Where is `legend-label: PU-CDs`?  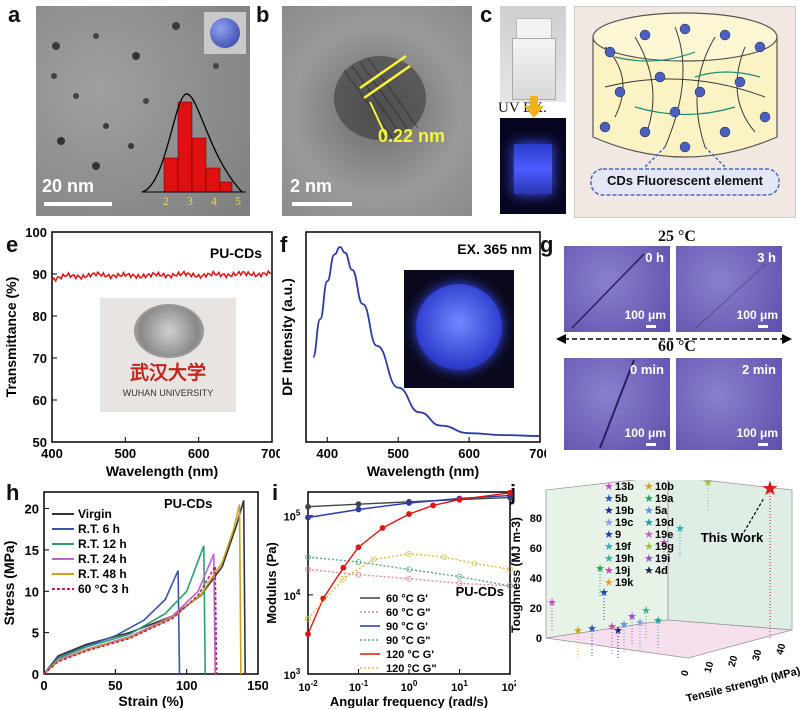
legend-label: PU-CDs is located at coordinates (236, 253).